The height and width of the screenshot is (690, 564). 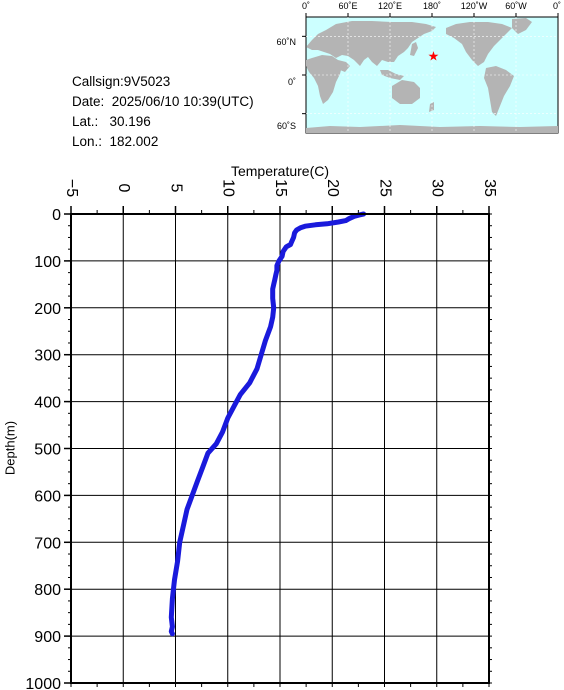 I want to click on station-marker-icon: ★, so click(x=434, y=56).